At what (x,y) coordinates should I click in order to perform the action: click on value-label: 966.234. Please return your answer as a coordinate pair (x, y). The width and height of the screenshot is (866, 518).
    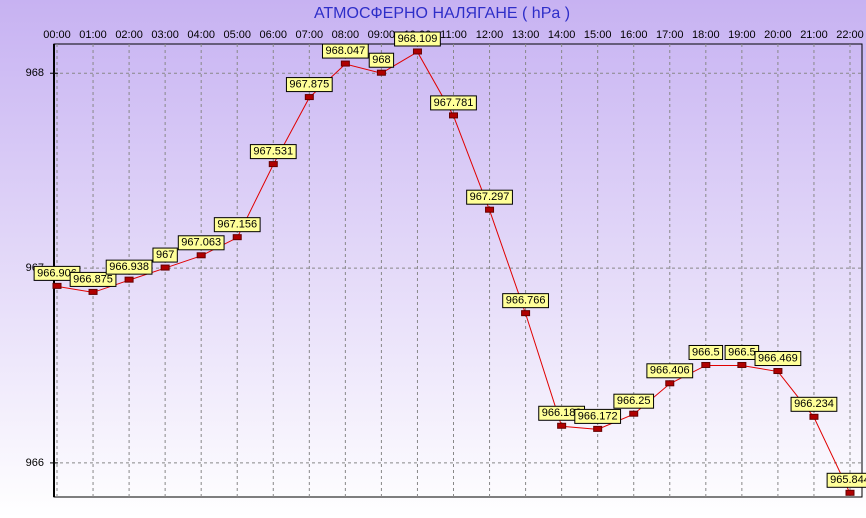
    Looking at the image, I should click on (814, 404).